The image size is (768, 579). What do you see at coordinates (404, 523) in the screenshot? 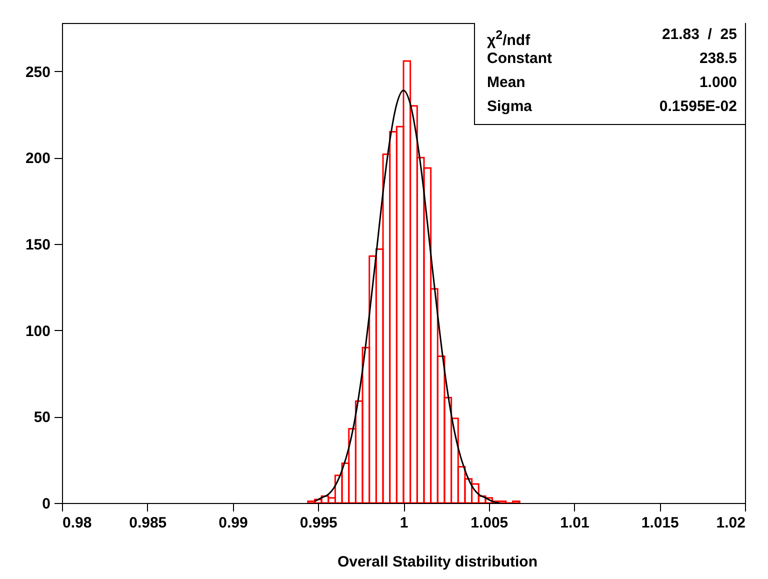
I see `x-tick-label: 1` at bounding box center [404, 523].